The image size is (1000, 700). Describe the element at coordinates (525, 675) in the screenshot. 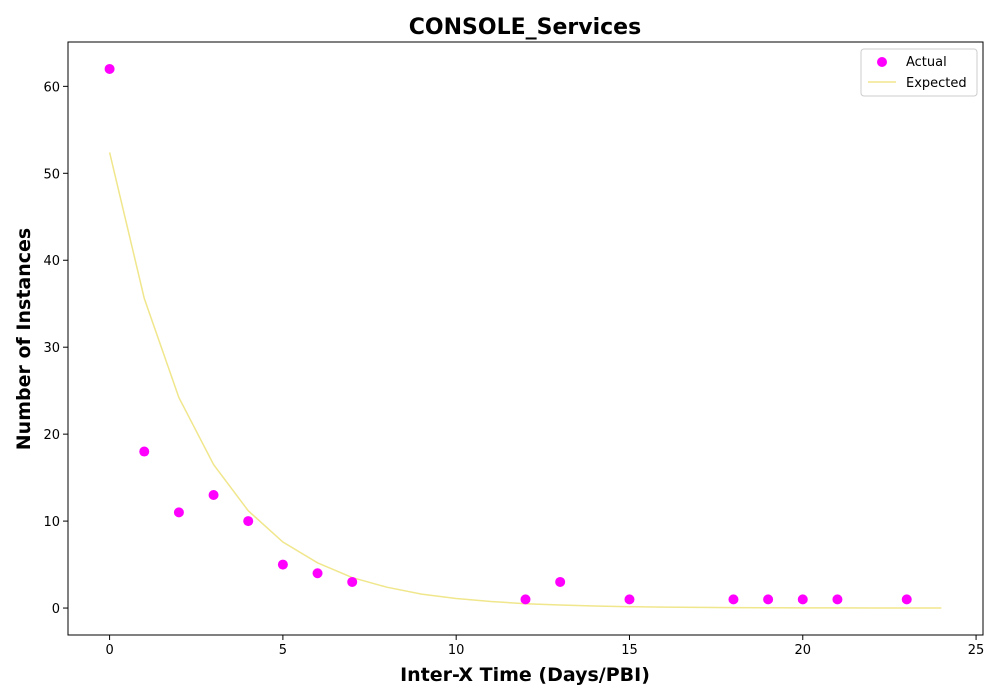

I see `x-axis-label: Inter-X Time (Days/PBI)` at that location.